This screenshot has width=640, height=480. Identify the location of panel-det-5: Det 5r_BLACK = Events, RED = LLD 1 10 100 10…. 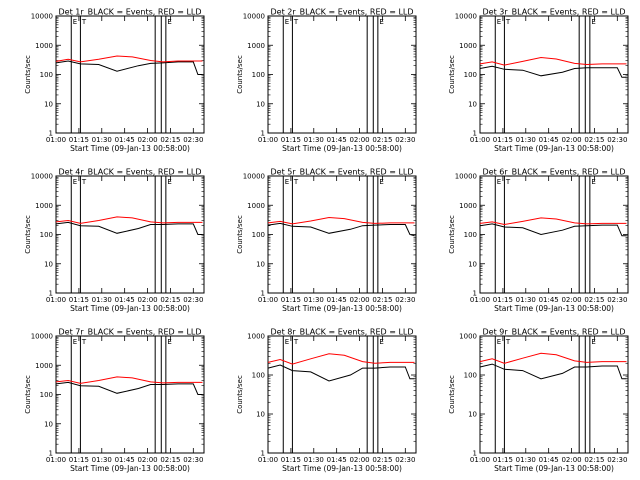
(326, 240).